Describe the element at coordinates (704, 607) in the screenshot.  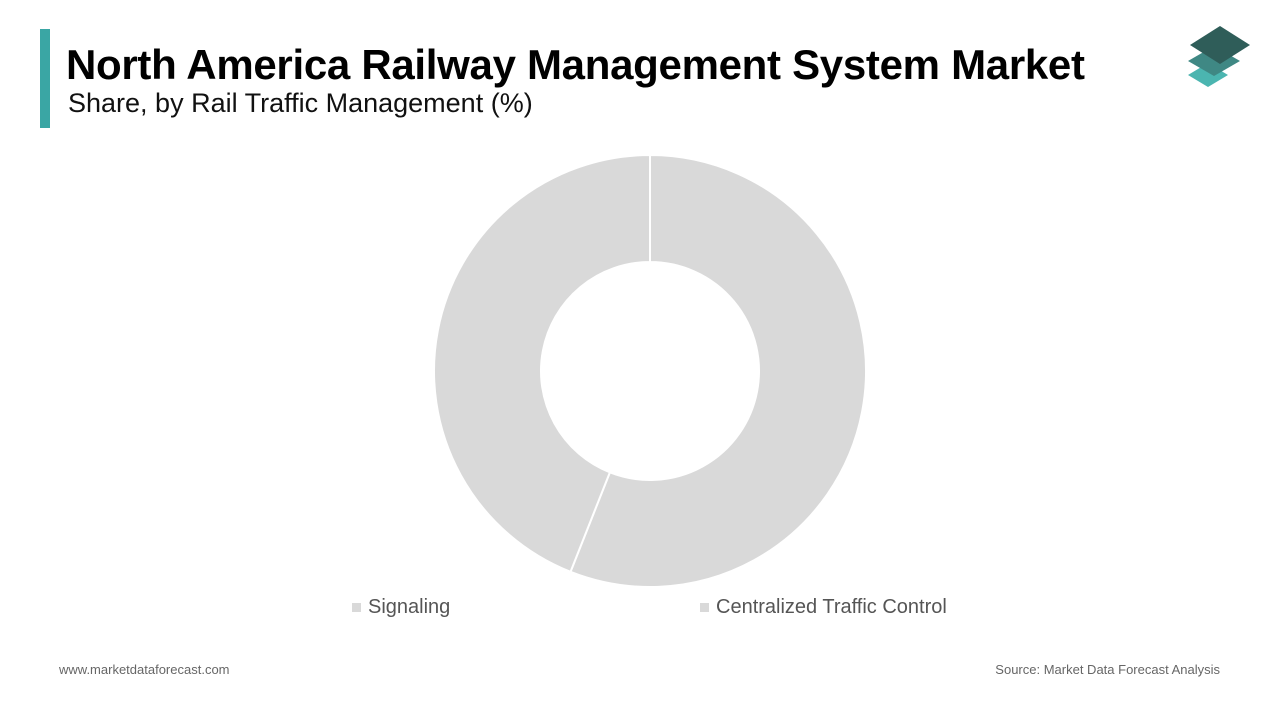
I see `legend-swatch-centralized-traffic-control` at that location.